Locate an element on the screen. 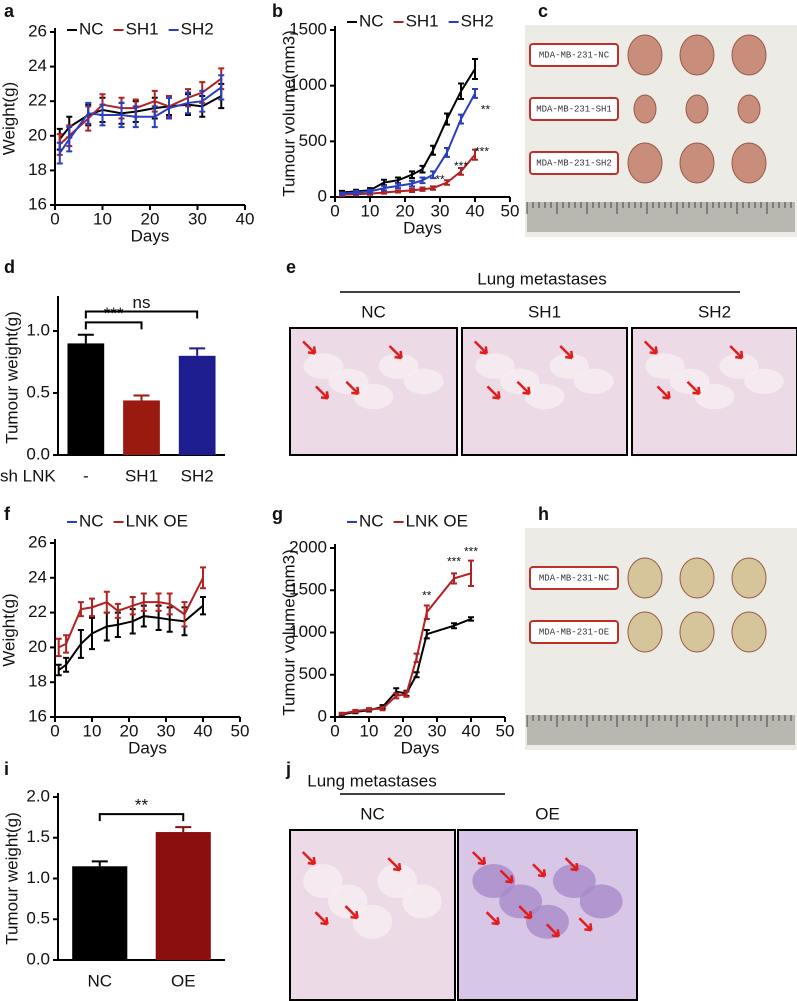 The height and width of the screenshot is (1001, 797). x-tick-label: SH1 is located at coordinates (141, 475).